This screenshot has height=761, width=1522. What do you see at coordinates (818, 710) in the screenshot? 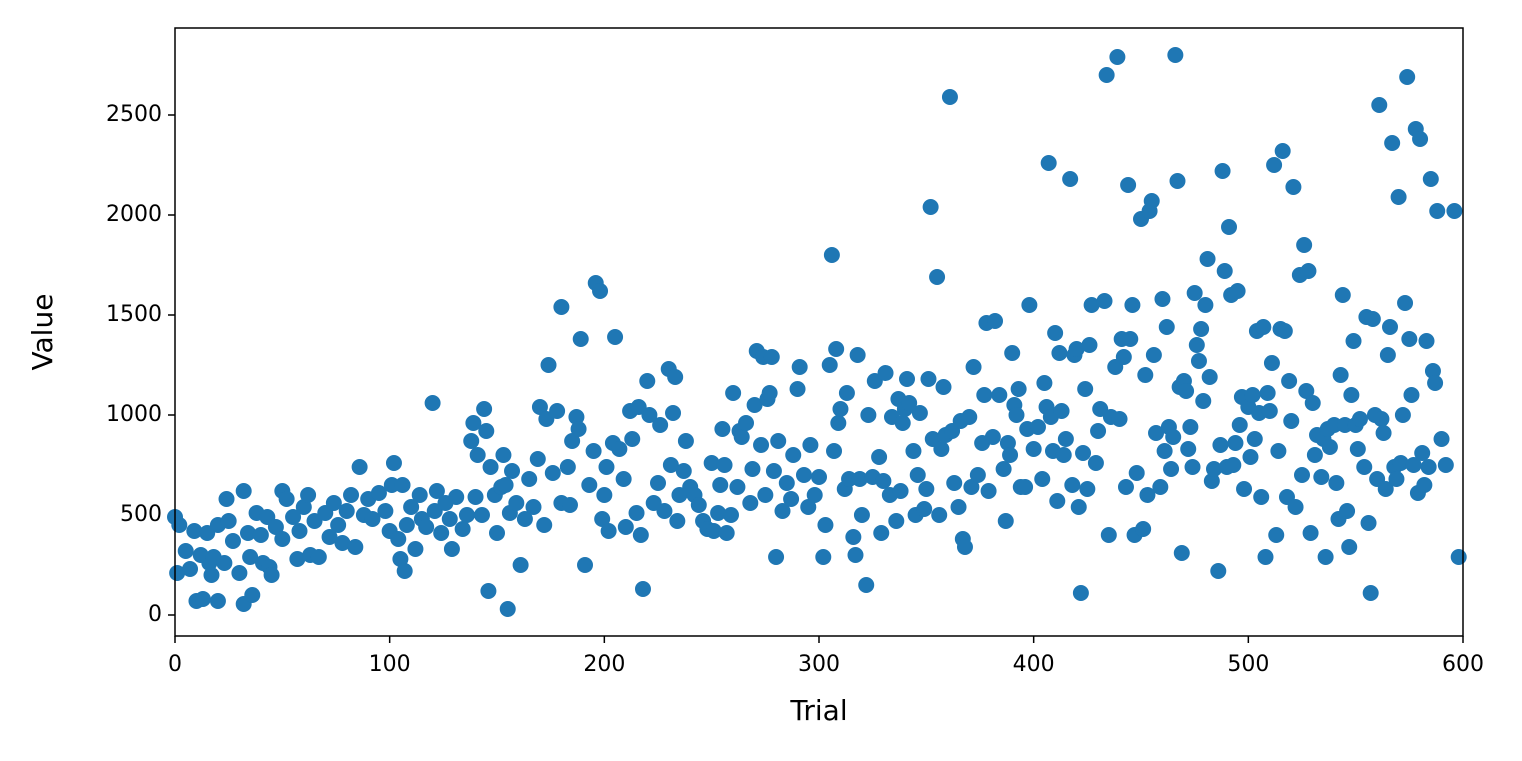
I see `x-axis-label: Trial` at bounding box center [818, 710].